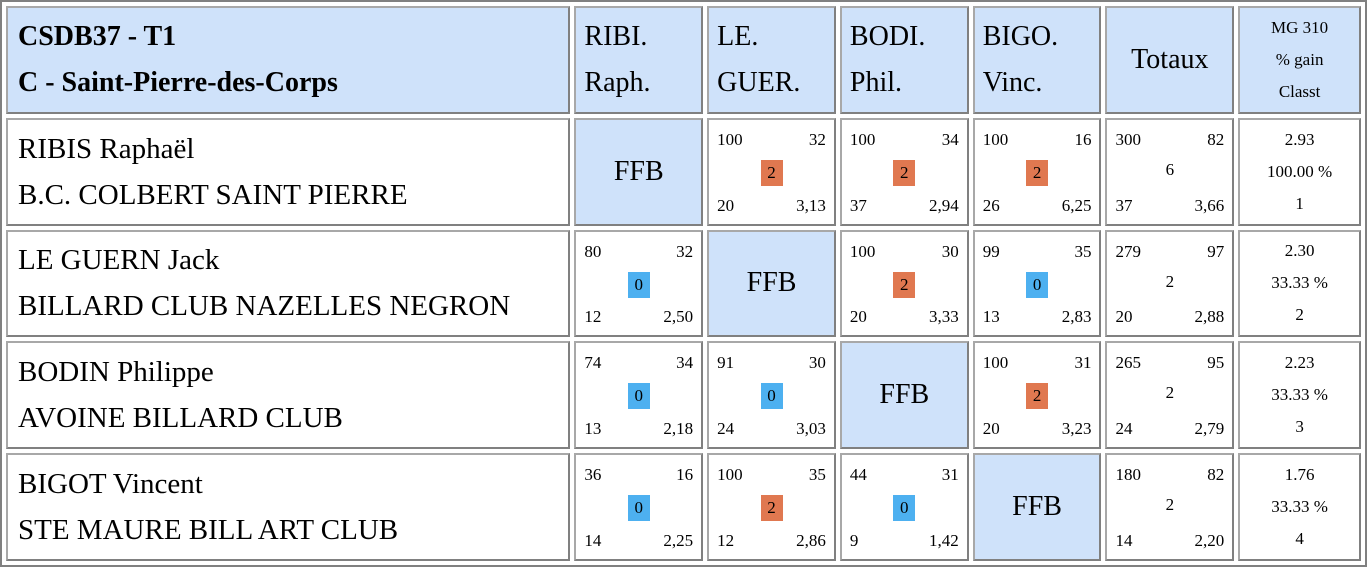 This screenshot has width=1367, height=567. Describe the element at coordinates (685, 363) in the screenshot. I see `serie-value: 34` at that location.